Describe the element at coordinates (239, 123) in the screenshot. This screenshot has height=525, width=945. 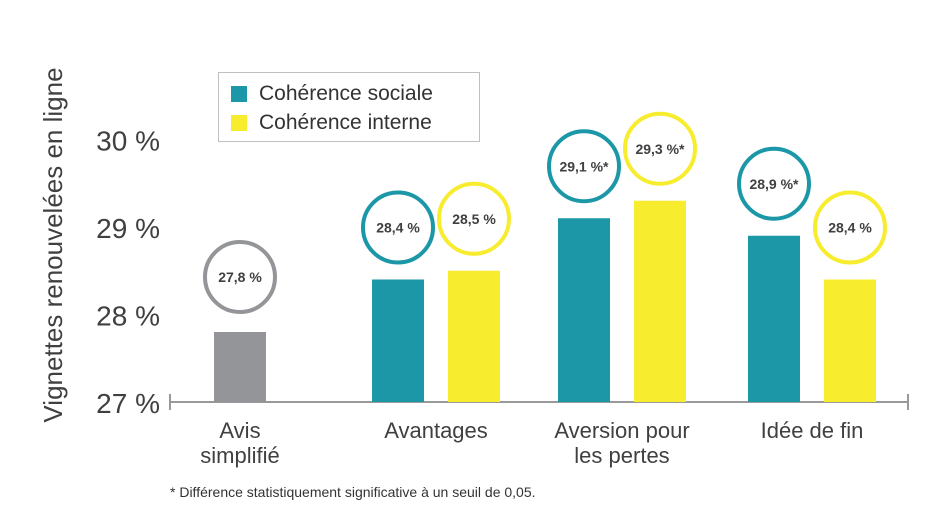
I see `legend-swatch-yellow` at that location.